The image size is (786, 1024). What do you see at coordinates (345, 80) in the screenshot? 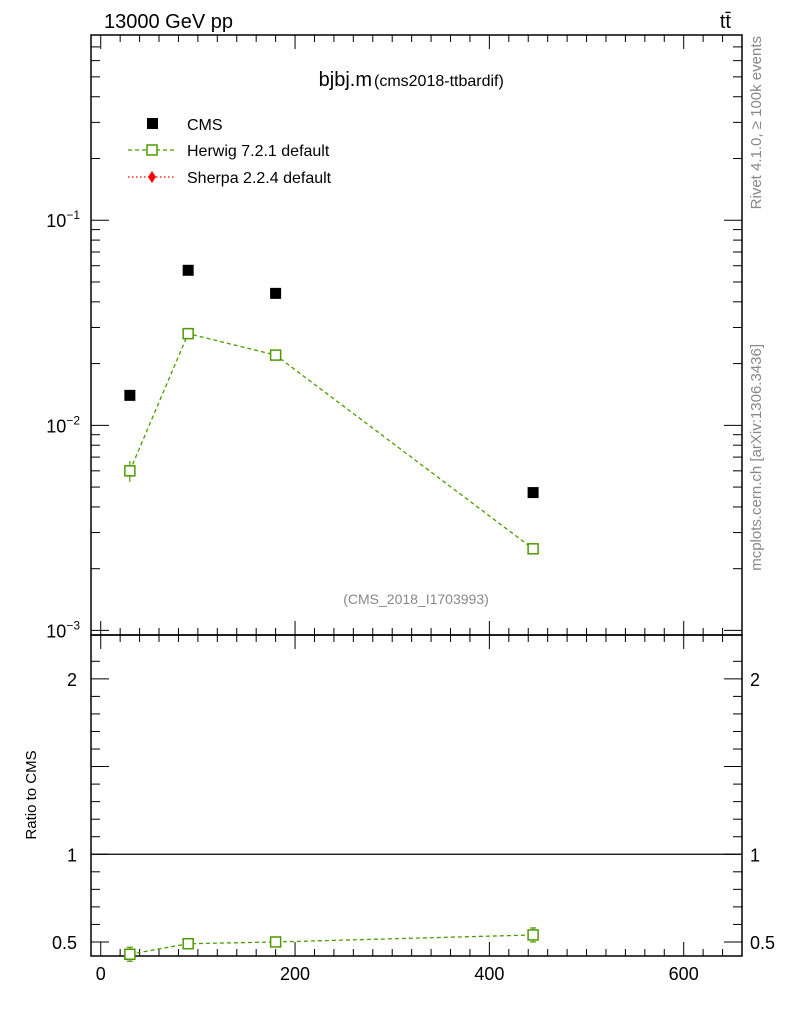
I see `plot-title: bjbj.m` at bounding box center [345, 80].